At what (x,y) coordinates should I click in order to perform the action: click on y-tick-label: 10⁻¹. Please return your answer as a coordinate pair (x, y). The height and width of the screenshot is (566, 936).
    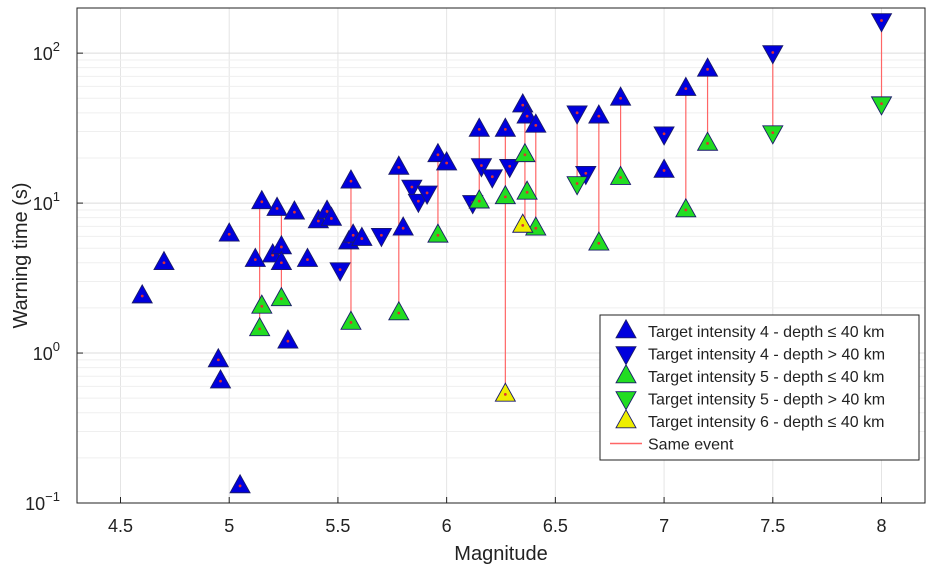
    Looking at the image, I should click on (42, 501).